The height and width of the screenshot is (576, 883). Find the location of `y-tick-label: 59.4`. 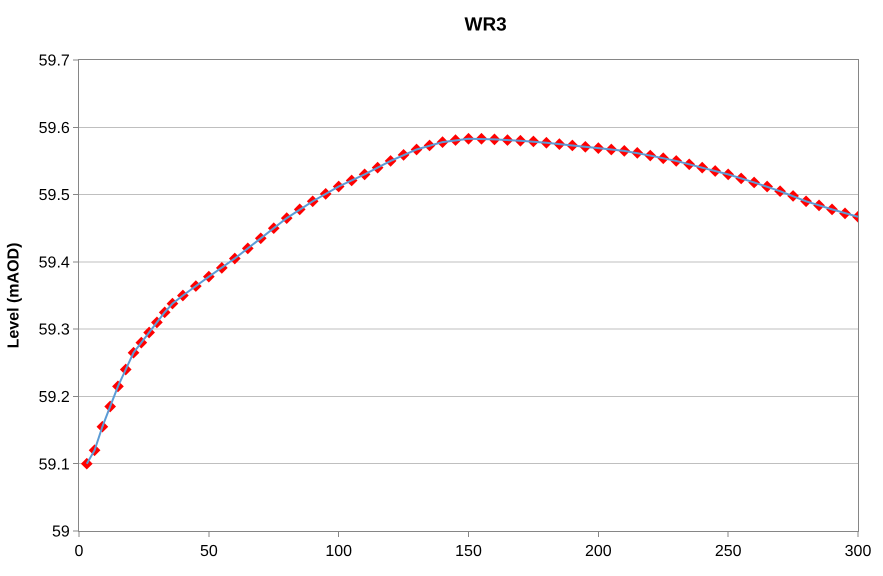

y-tick-label: 59.4 is located at coordinates (54, 263).